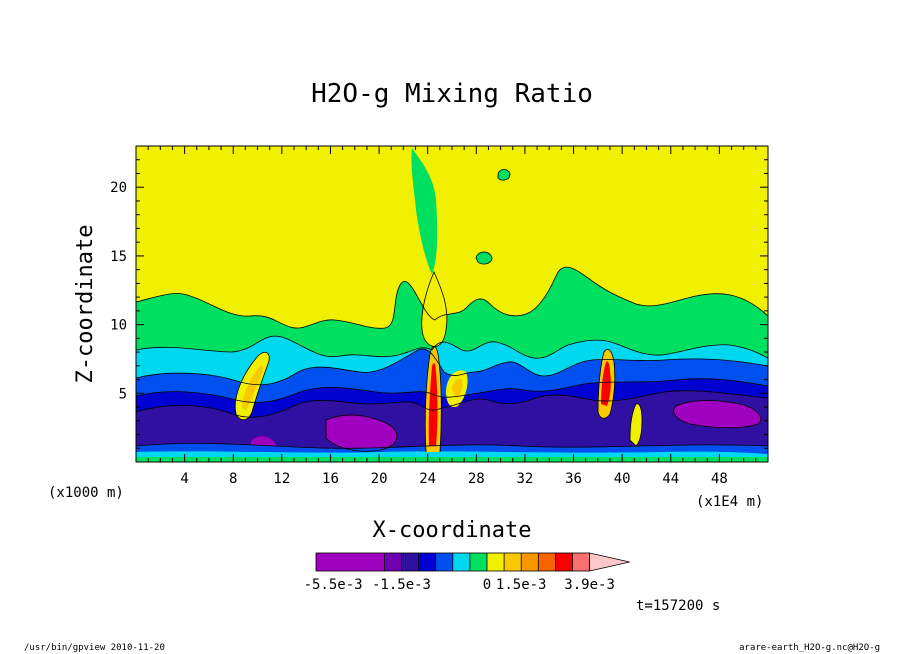  I want to click on colorbar-label: 3.9e-3, so click(589, 585).